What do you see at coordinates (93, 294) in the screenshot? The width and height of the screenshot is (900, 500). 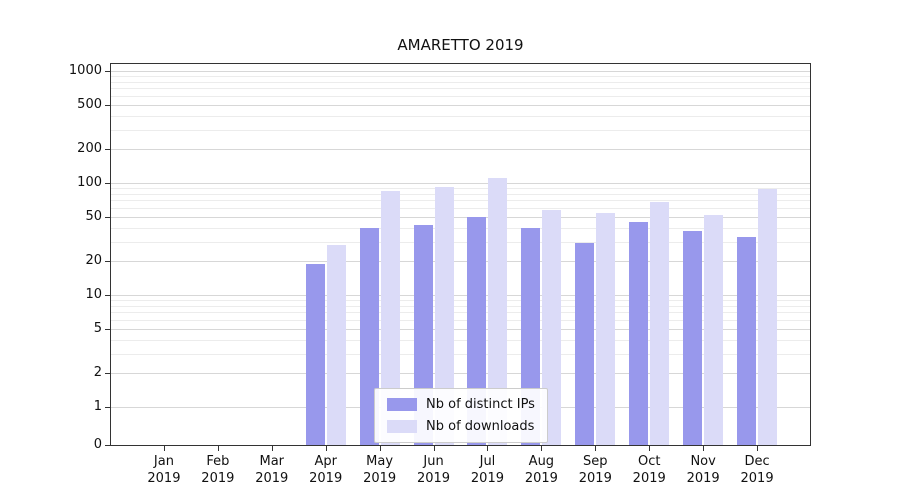 I see `y-tick-label: 10` at bounding box center [93, 294].